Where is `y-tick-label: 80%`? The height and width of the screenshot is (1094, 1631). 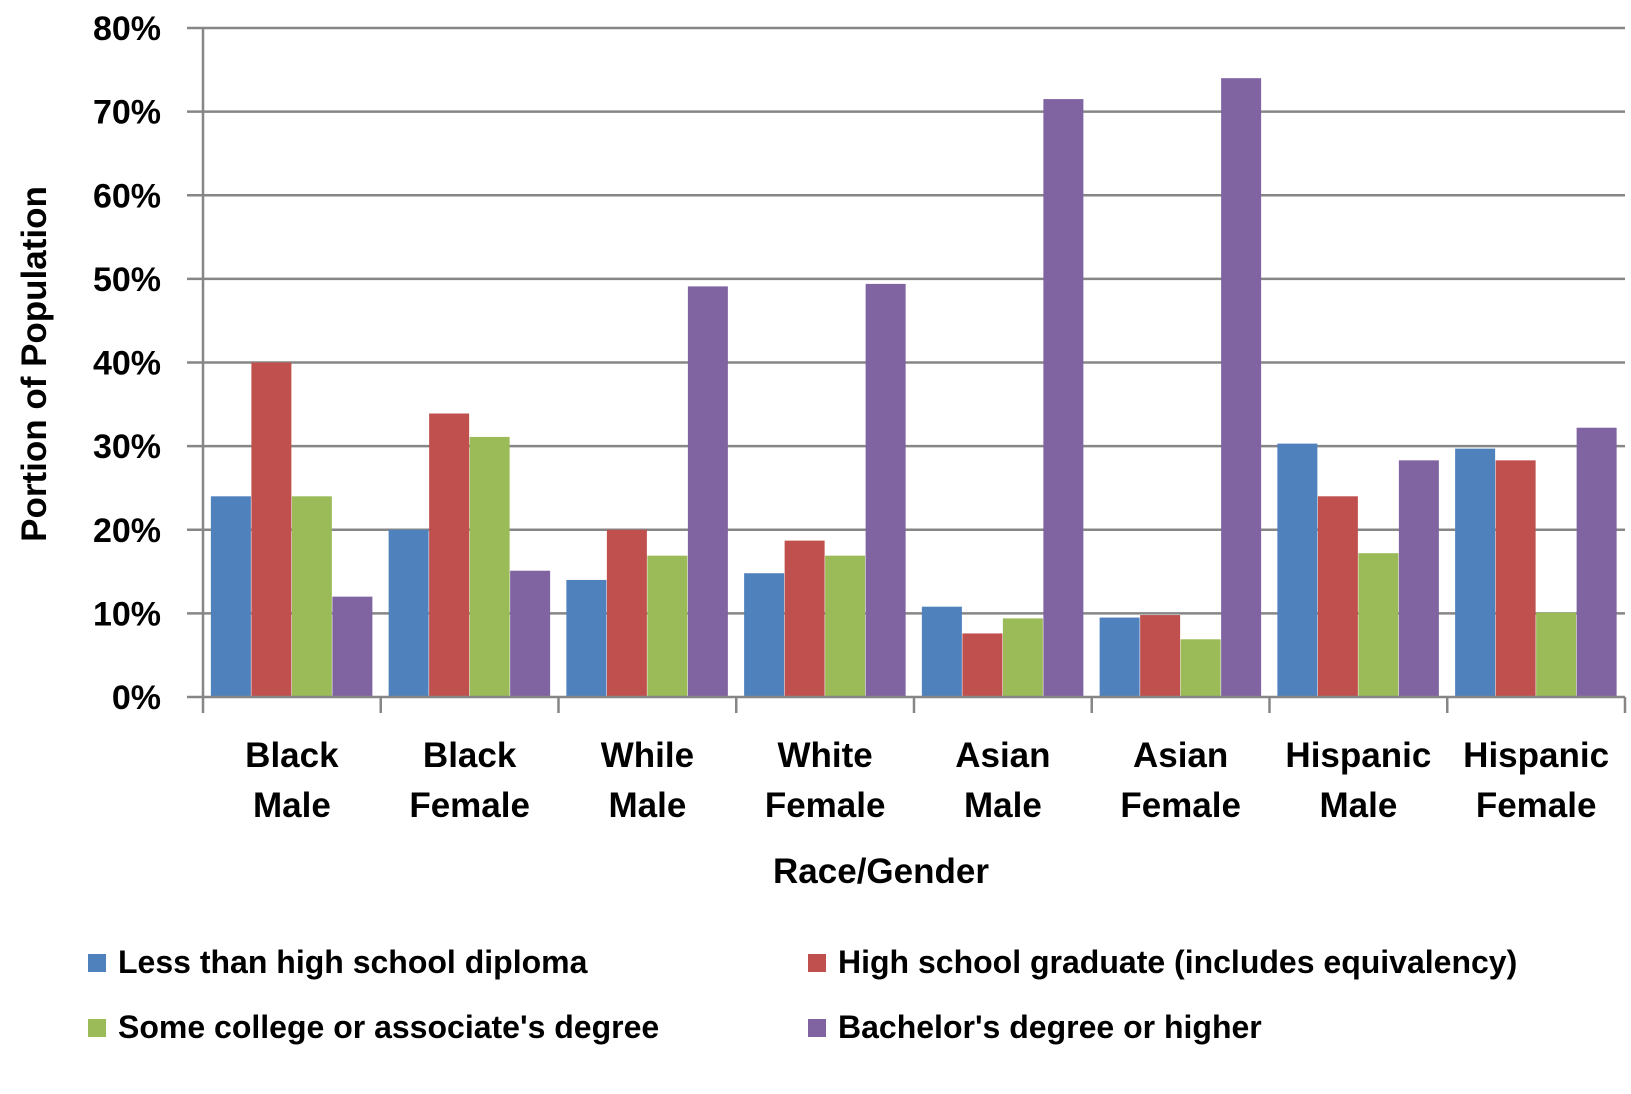
y-tick-label: 80% is located at coordinates (127, 29).